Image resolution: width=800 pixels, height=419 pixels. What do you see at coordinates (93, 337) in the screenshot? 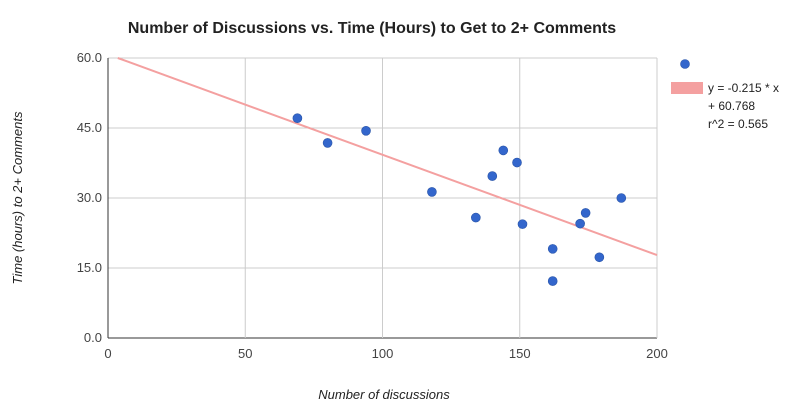
I see `y-tick-label: 0.0` at bounding box center [93, 337].